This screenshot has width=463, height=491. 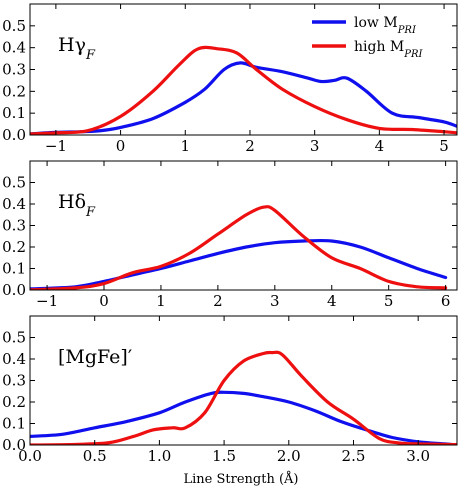 What do you see at coordinates (77, 205) in the screenshot?
I see `panel-label: HδF` at bounding box center [77, 205].